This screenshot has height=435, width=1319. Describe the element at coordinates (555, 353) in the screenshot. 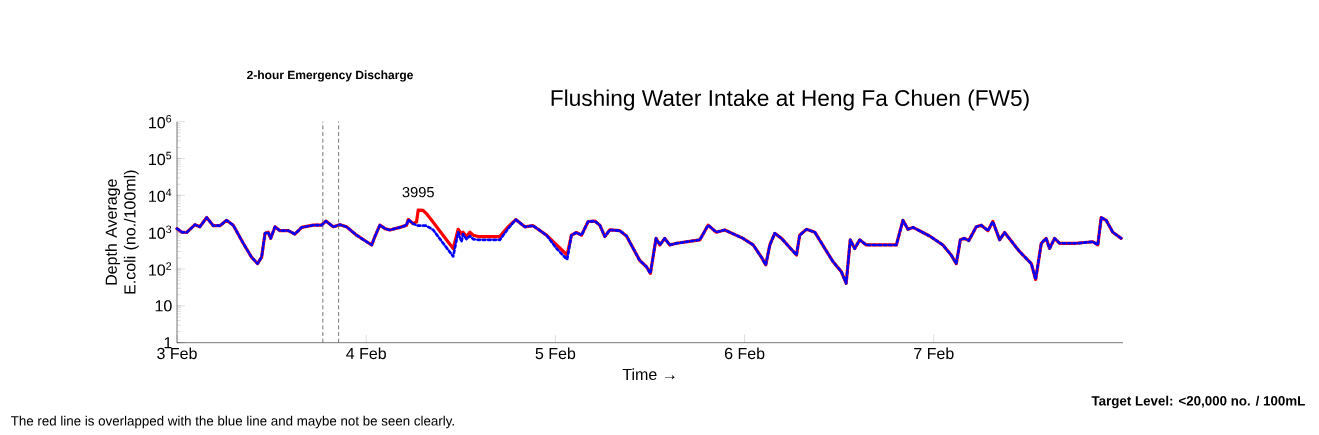

I see `x-tick-label: 5 Feb` at that location.